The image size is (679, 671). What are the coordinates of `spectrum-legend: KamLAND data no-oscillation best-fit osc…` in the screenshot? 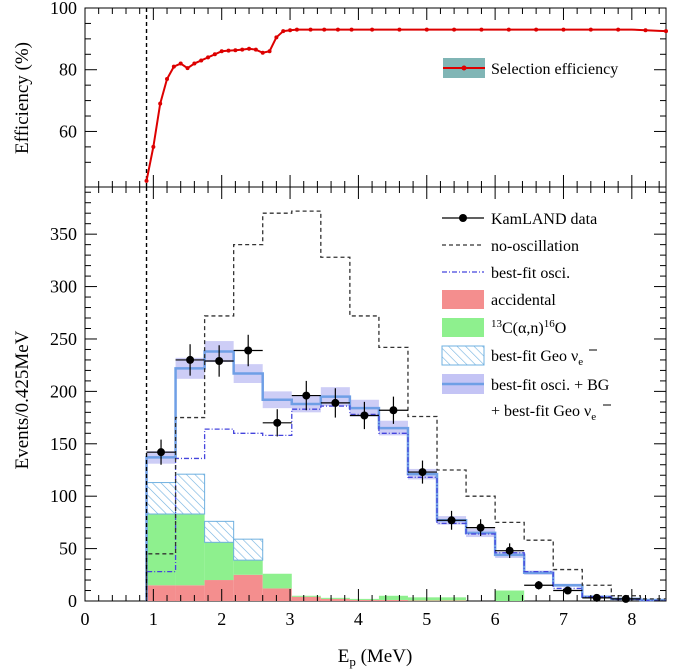 It's located at (526, 317).